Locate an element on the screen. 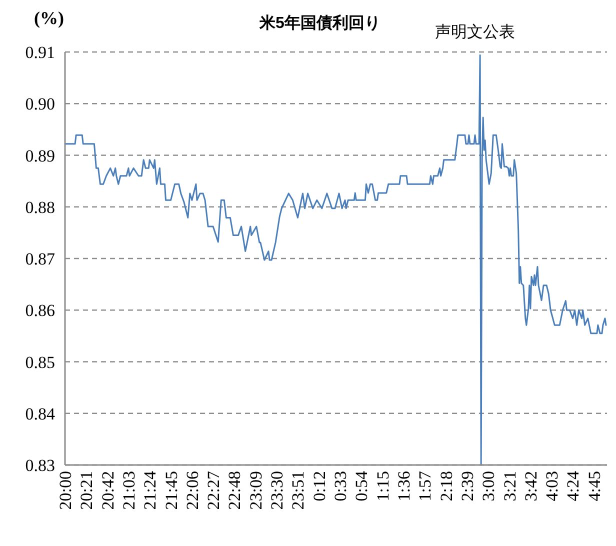 The image size is (616, 546). annotation: 声明文公表 is located at coordinates (475, 33).